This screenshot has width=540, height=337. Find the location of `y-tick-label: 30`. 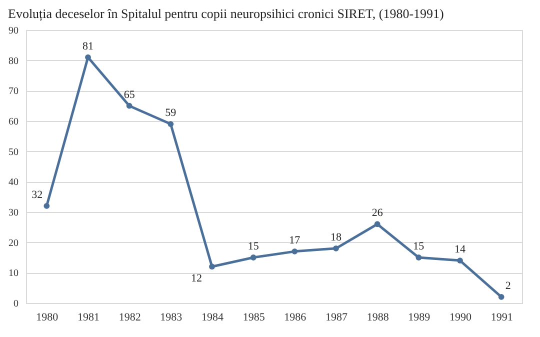

y-tick-label: 30 is located at coordinates (13, 213).